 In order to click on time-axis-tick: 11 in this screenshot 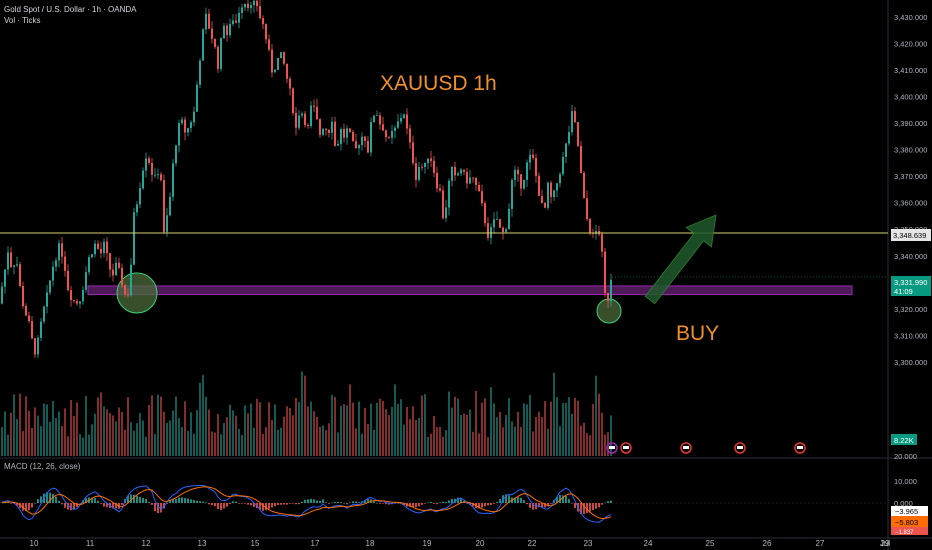, I will do `click(90, 543)`.